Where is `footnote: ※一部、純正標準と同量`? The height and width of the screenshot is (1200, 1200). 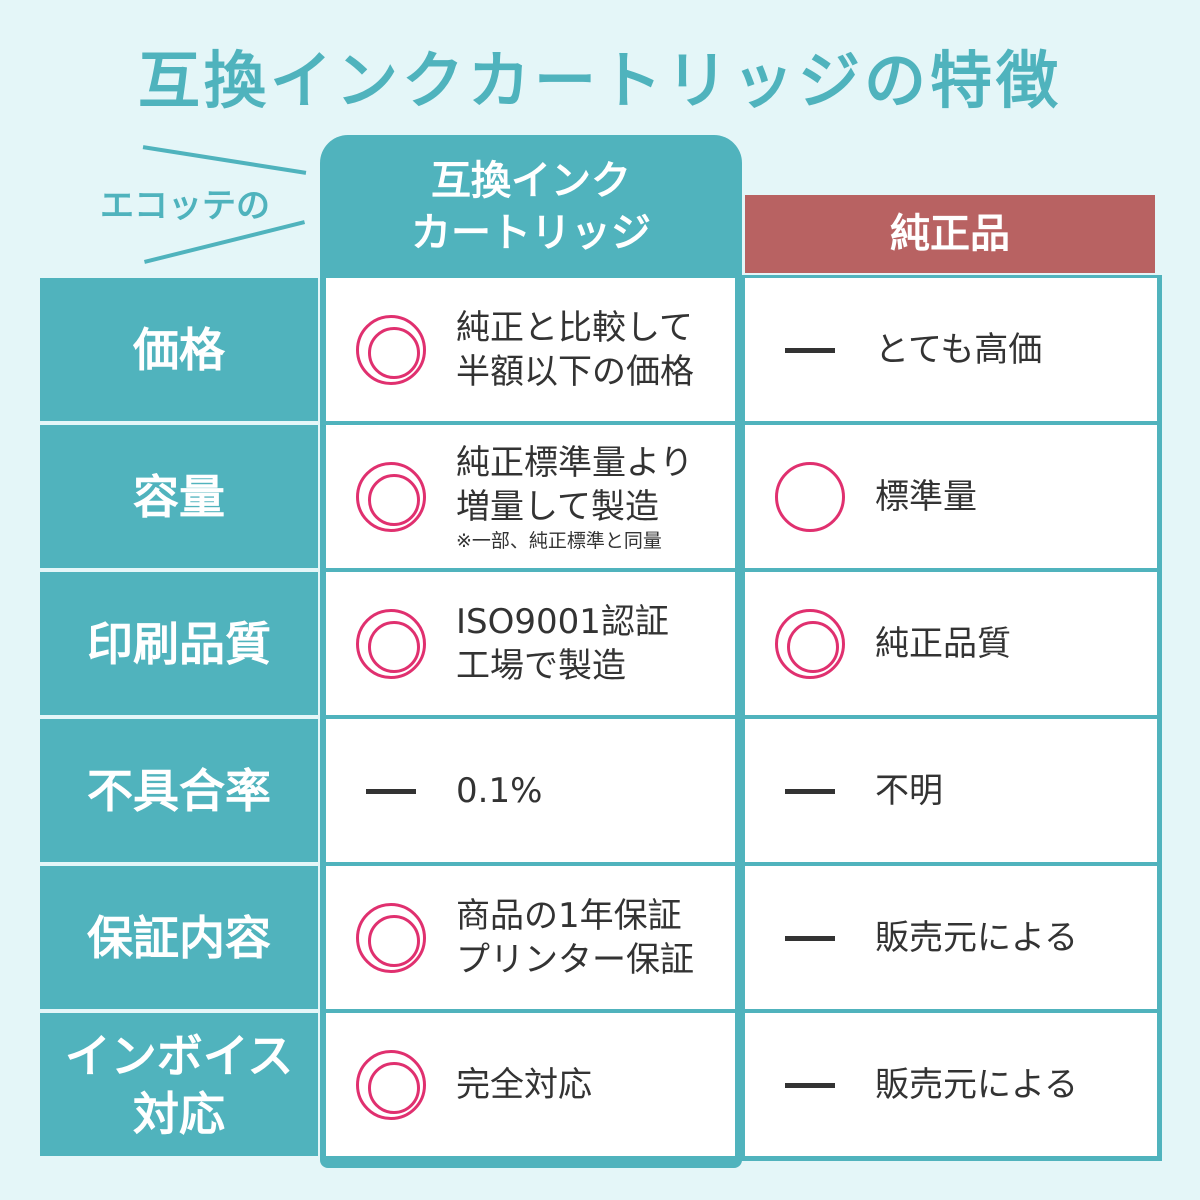 footnote: ※一部、純正標準と同量 is located at coordinates (559, 540).